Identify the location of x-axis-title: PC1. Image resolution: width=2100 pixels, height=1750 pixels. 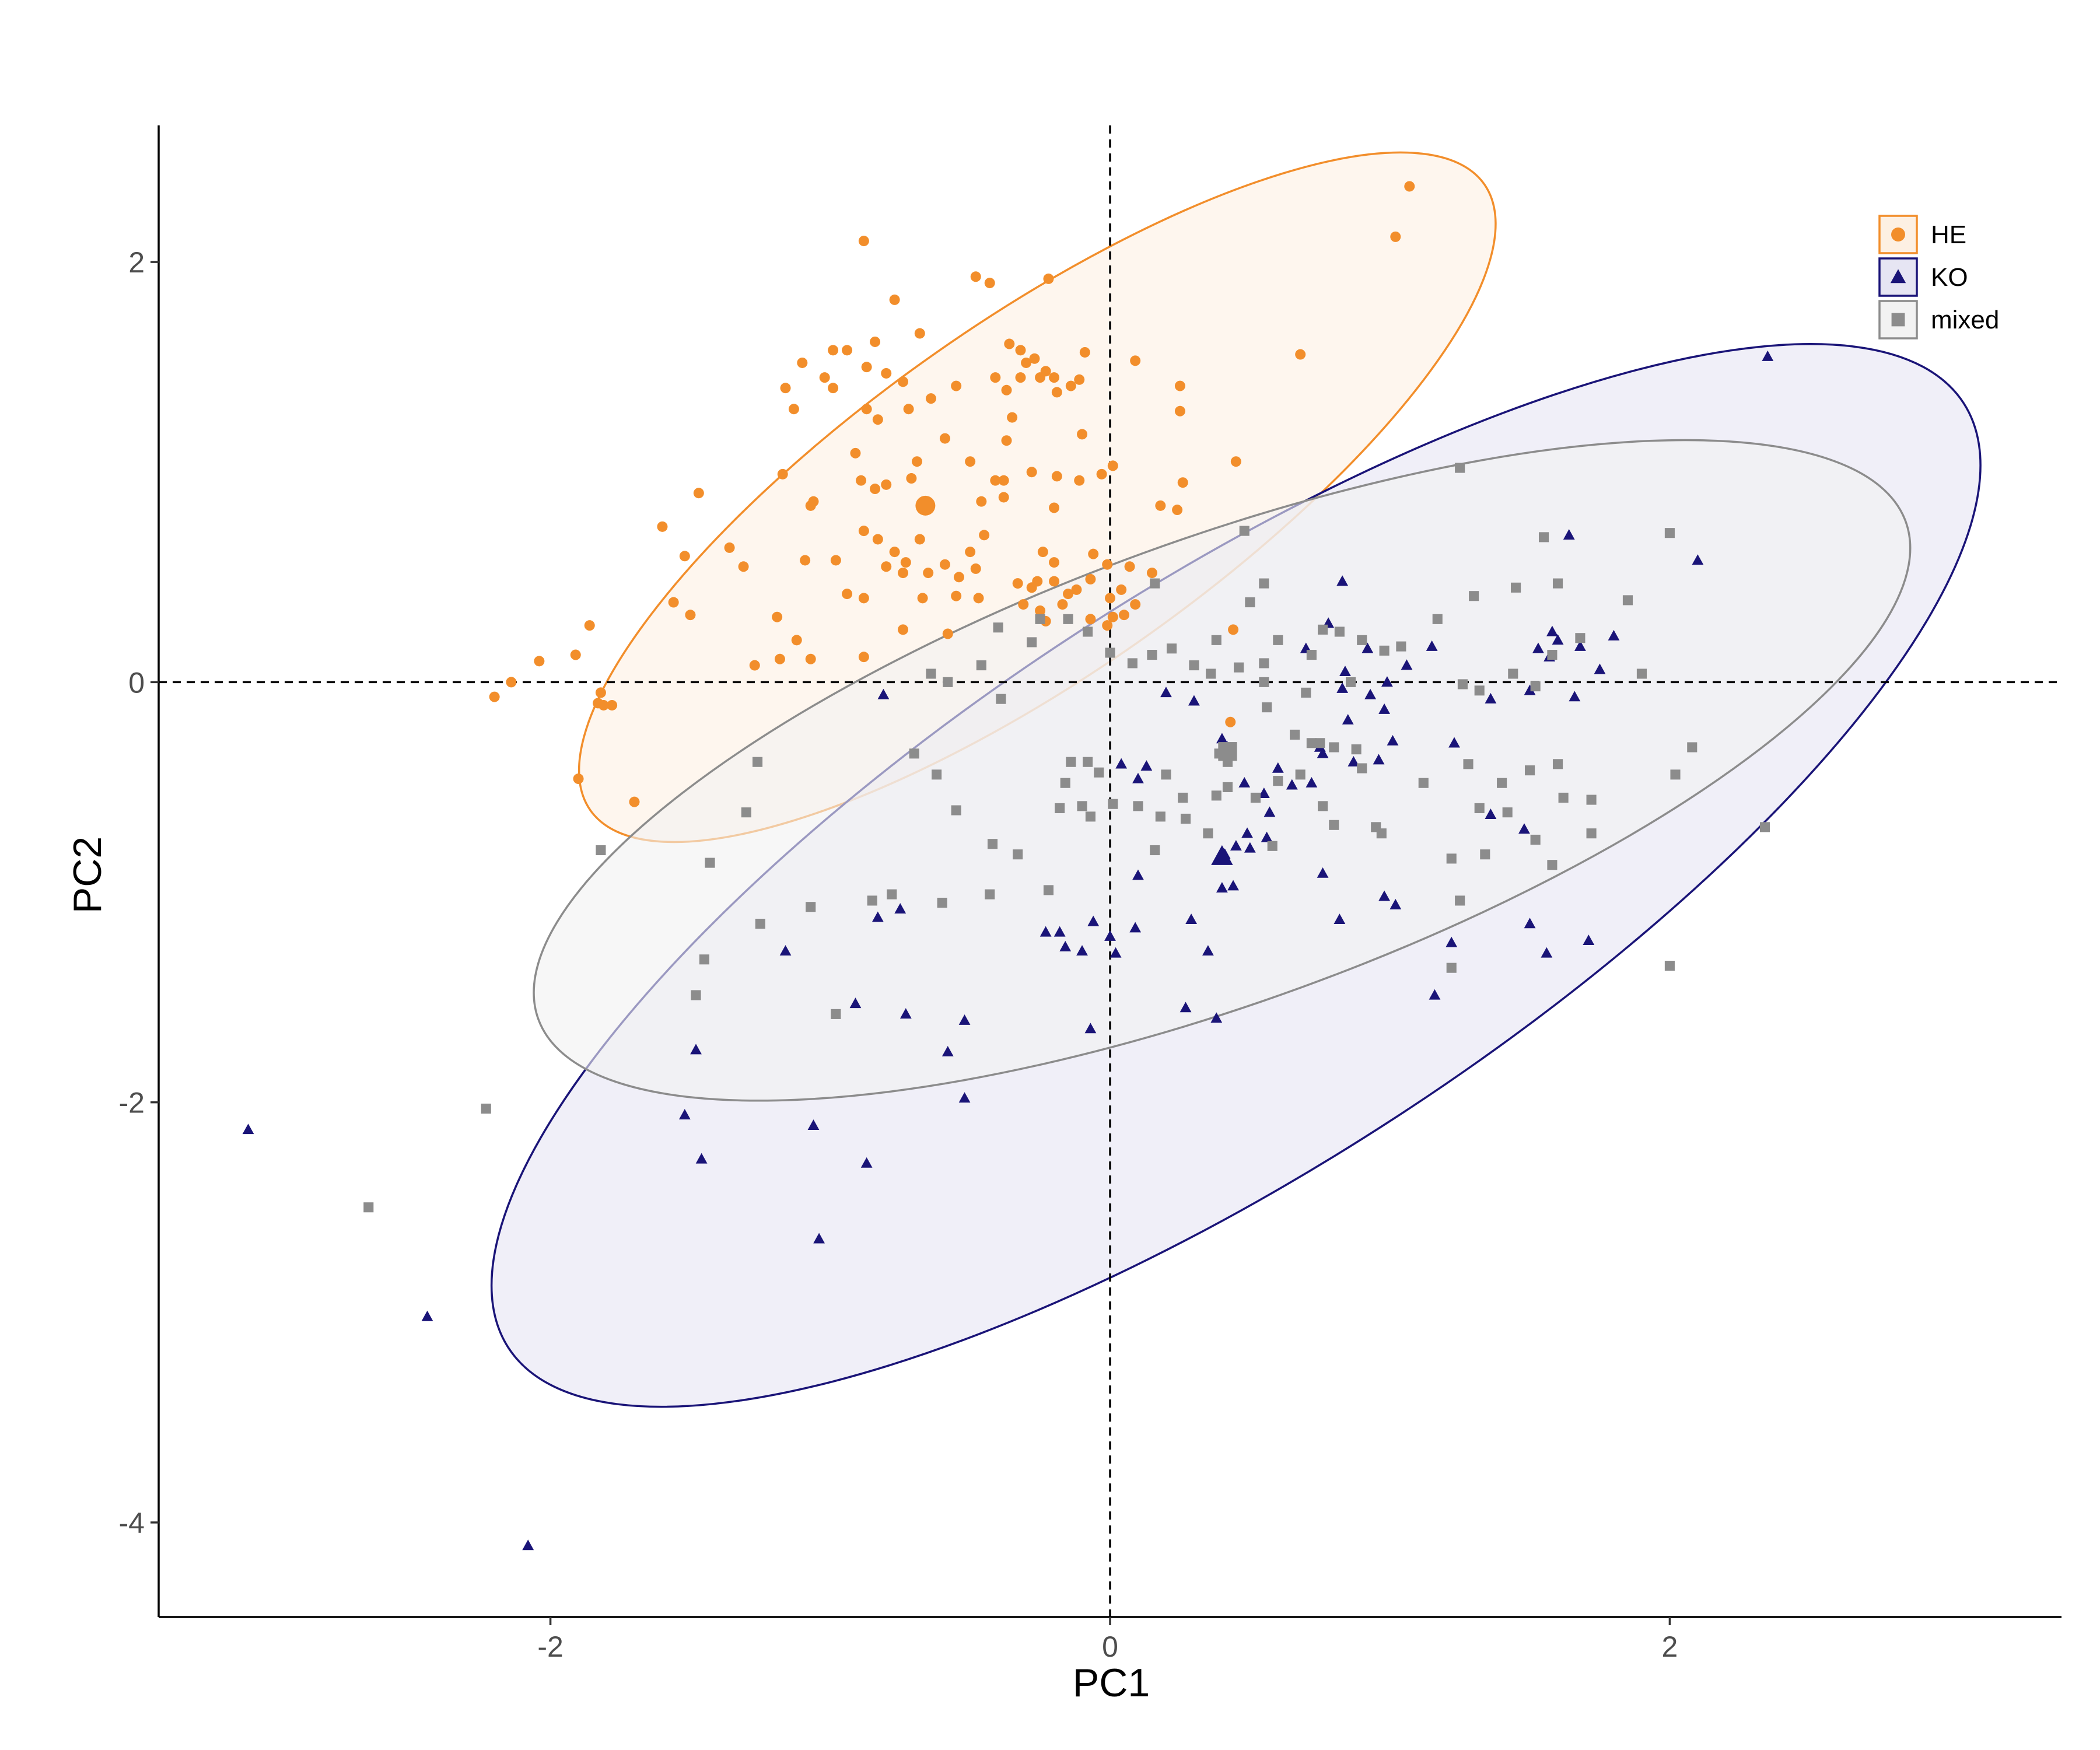
(1111, 1683).